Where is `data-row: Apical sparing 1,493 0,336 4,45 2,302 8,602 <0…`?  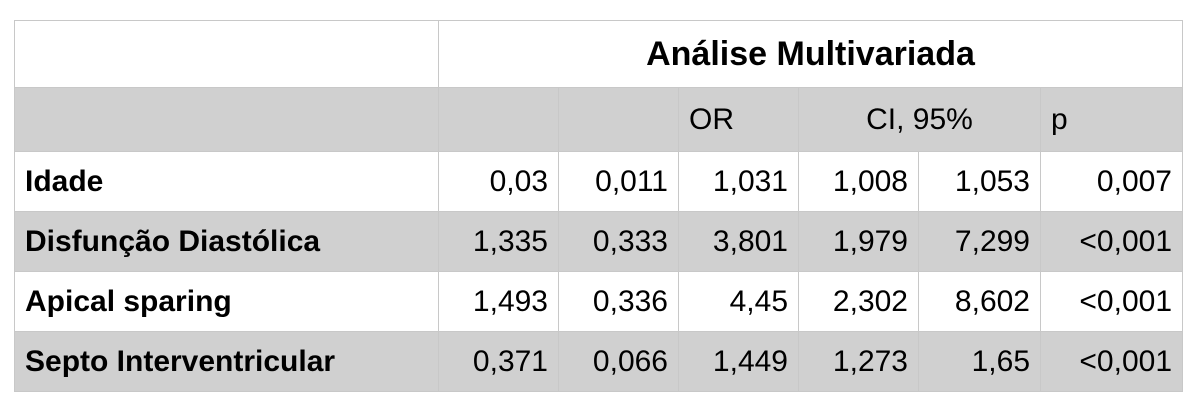 data-row: Apical sparing 1,493 0,336 4,45 2,302 8,602 <0… is located at coordinates (598, 301).